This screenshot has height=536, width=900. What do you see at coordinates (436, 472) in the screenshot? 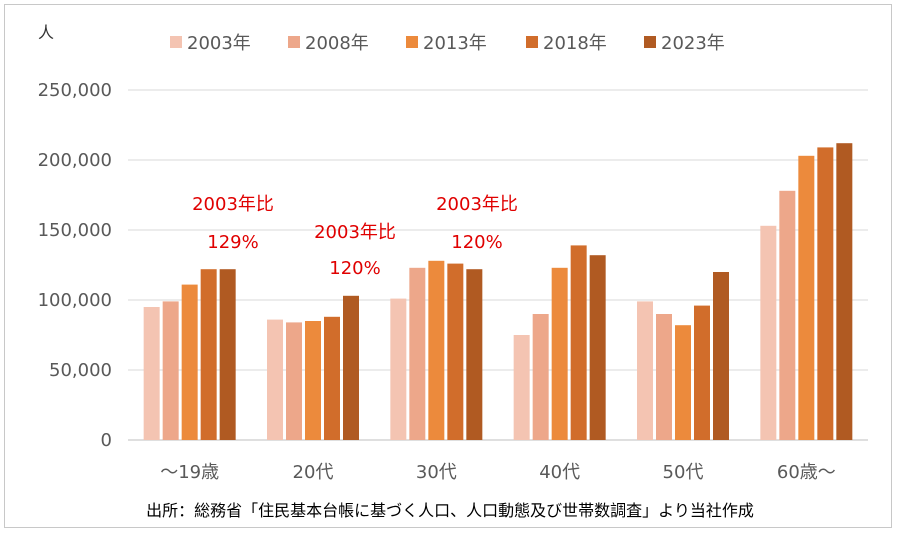
I see `category-label: 30代` at bounding box center [436, 472].